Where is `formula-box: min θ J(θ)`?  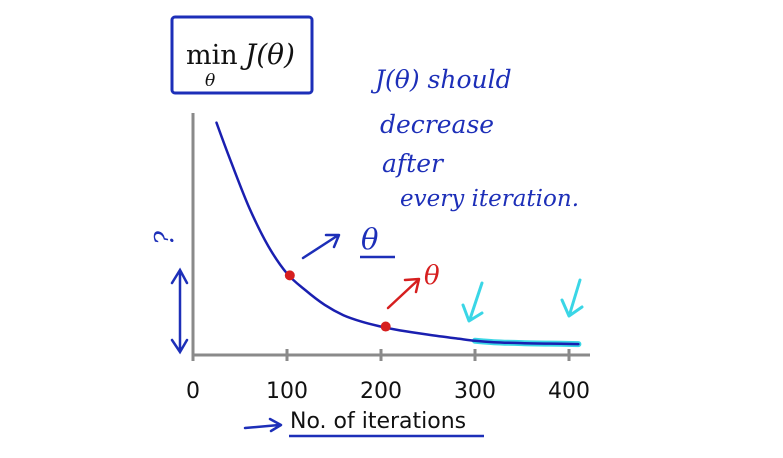
formula-box: min θ J(θ) is located at coordinates (242, 55).